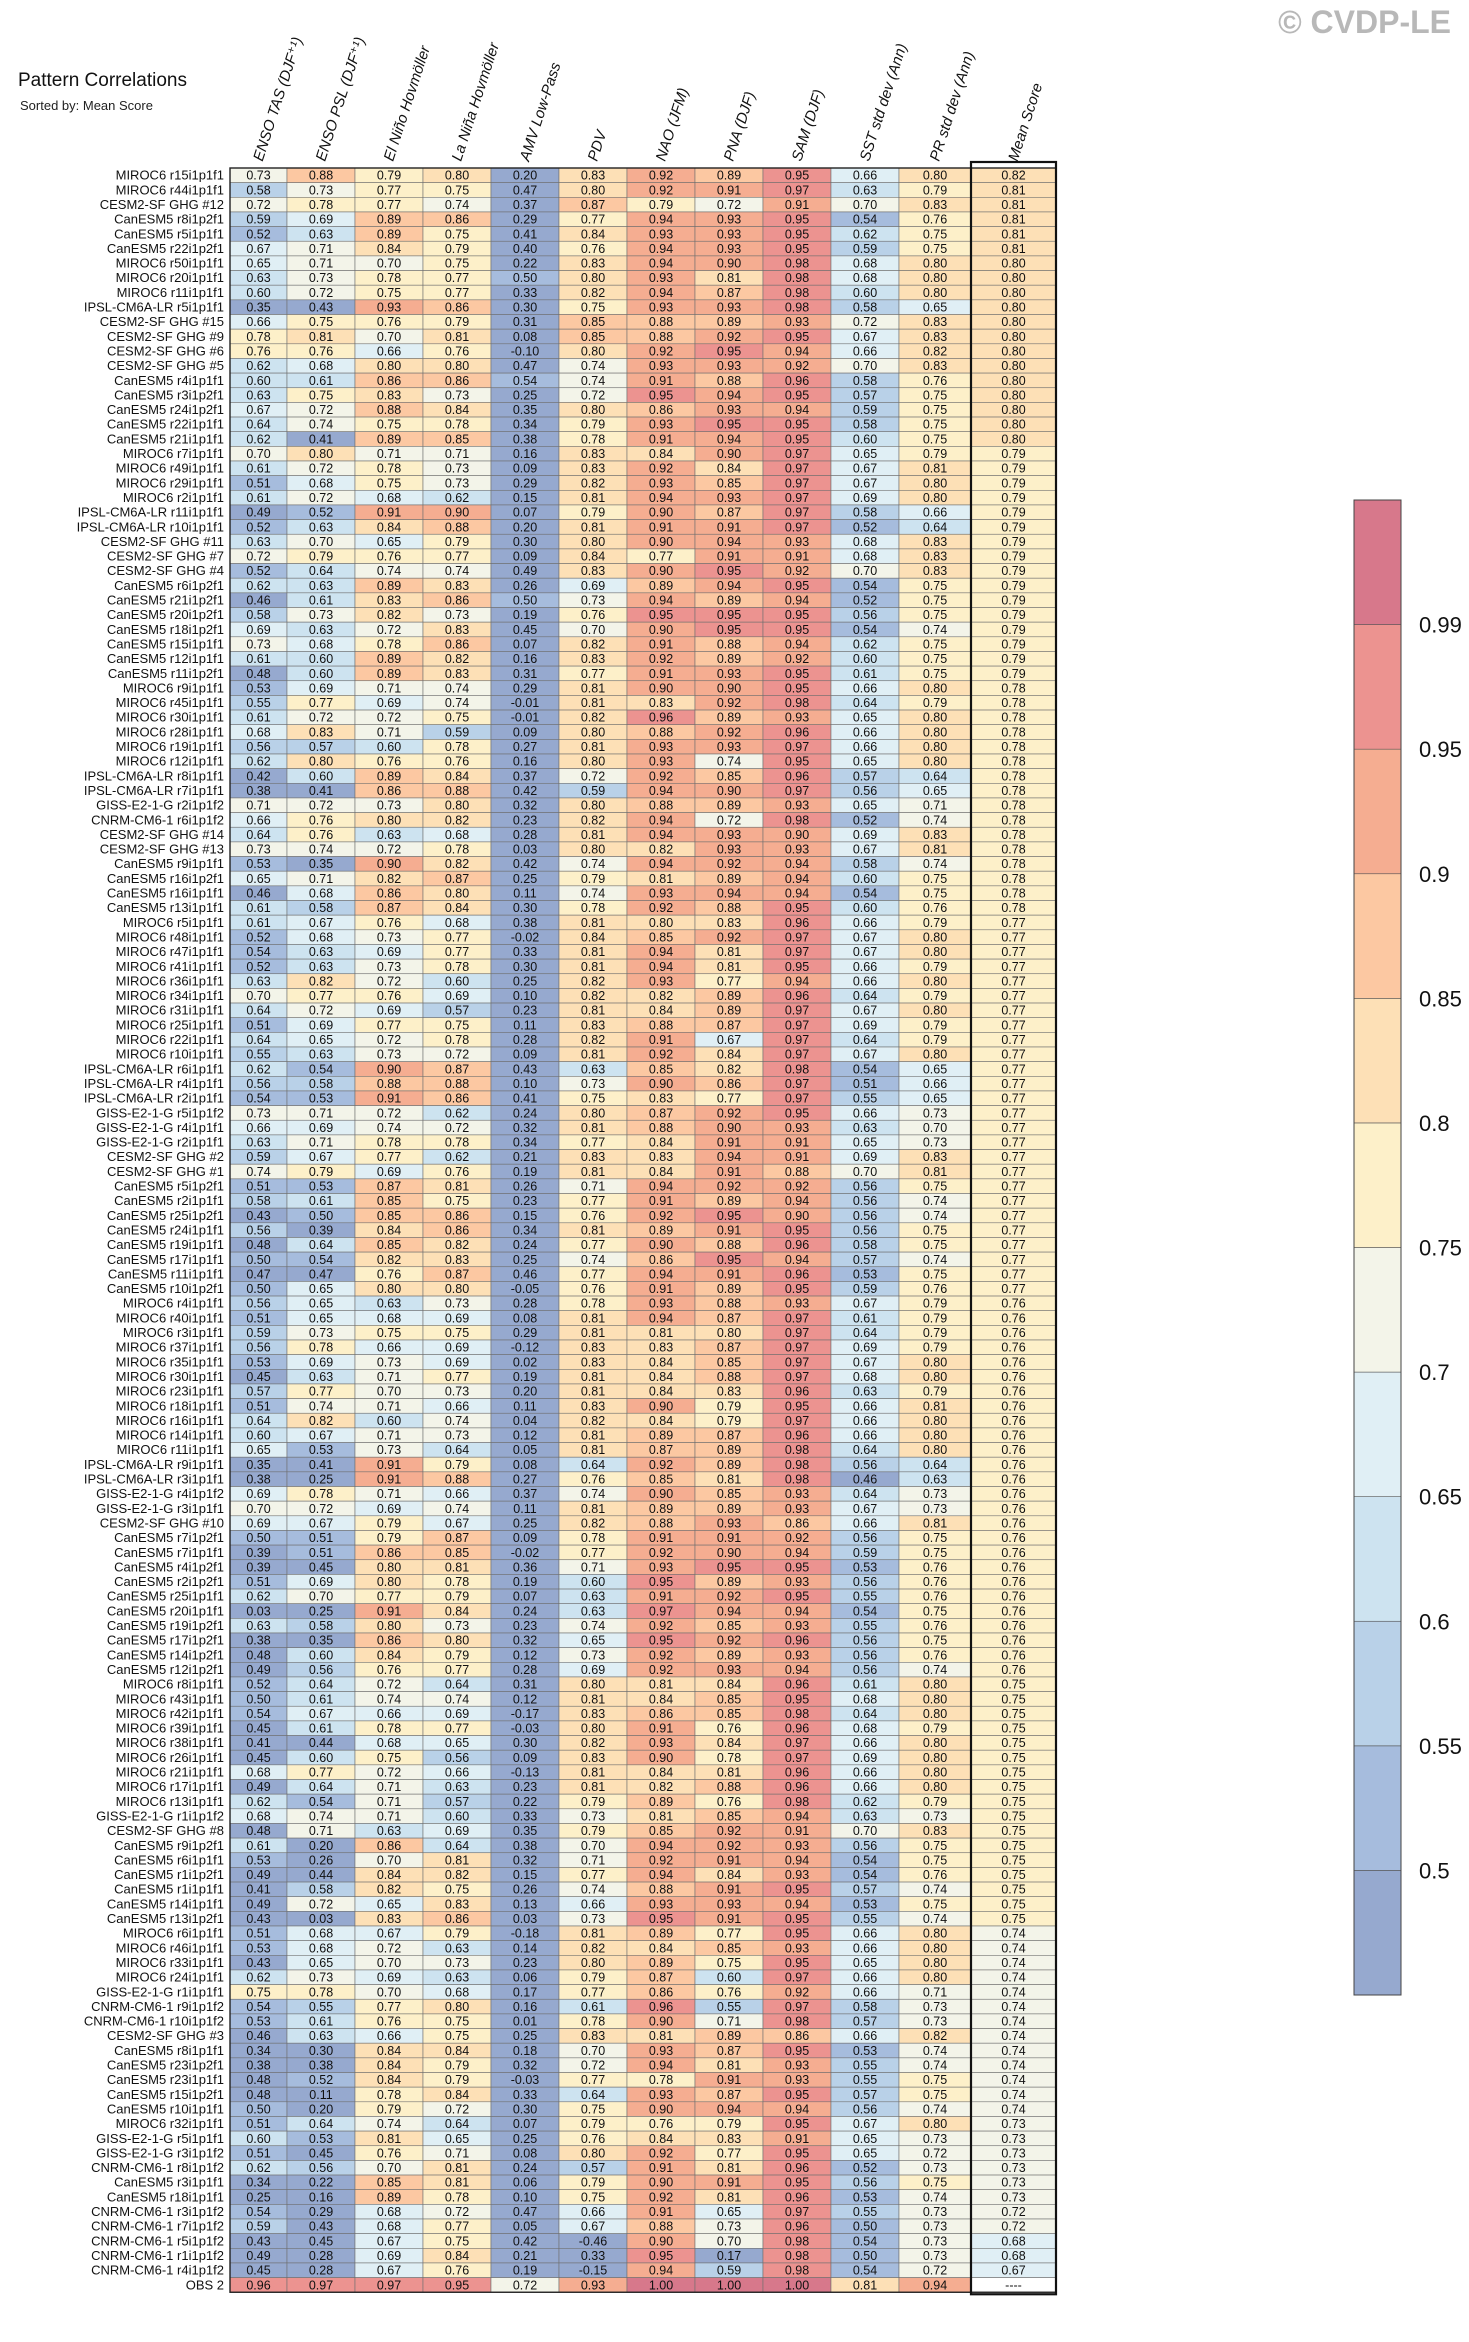 This screenshot has width=1469, height=2342. I want to click on row-label: CanESM5 r8i1p2f1, so click(169, 219).